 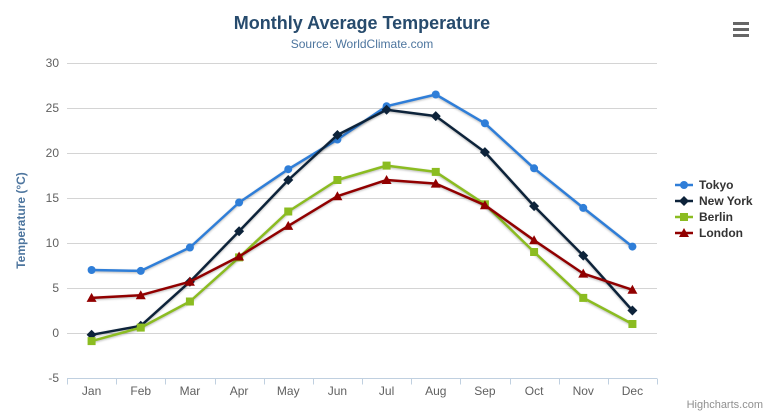 I want to click on legend-label: New York, so click(x=726, y=201).